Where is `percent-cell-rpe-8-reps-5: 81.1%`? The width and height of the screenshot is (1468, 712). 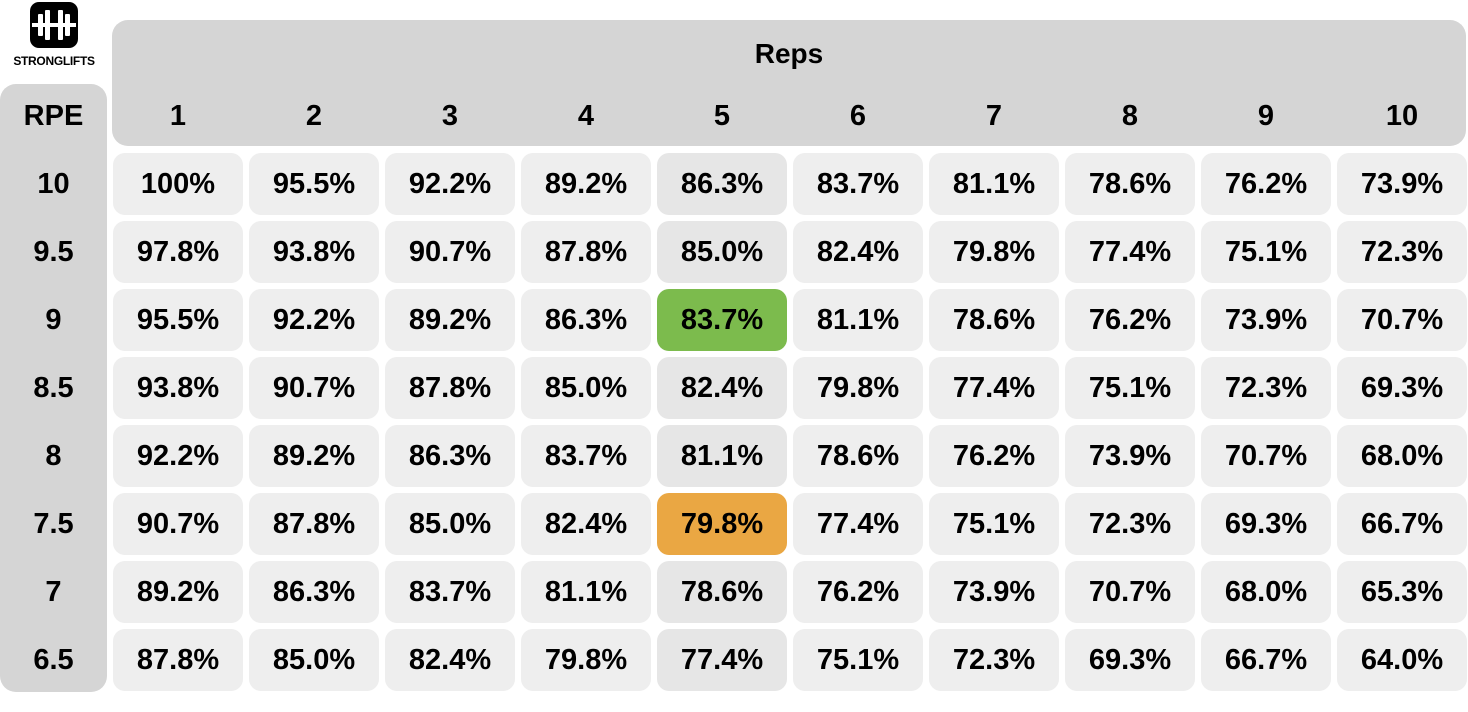 percent-cell-rpe-8-reps-5: 81.1% is located at coordinates (722, 456).